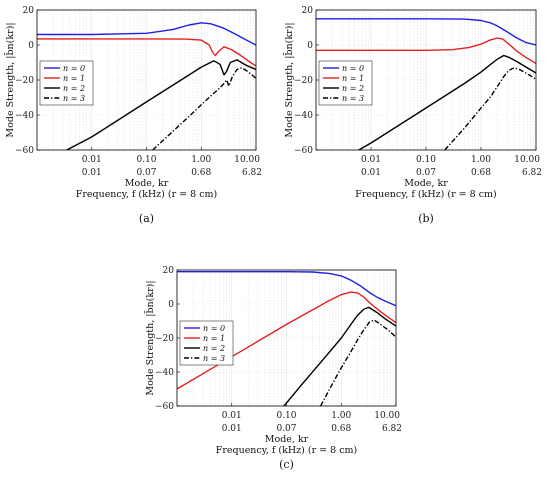 The width and height of the screenshot is (550, 482). I want to click on panel-caption: (b), so click(426, 218).